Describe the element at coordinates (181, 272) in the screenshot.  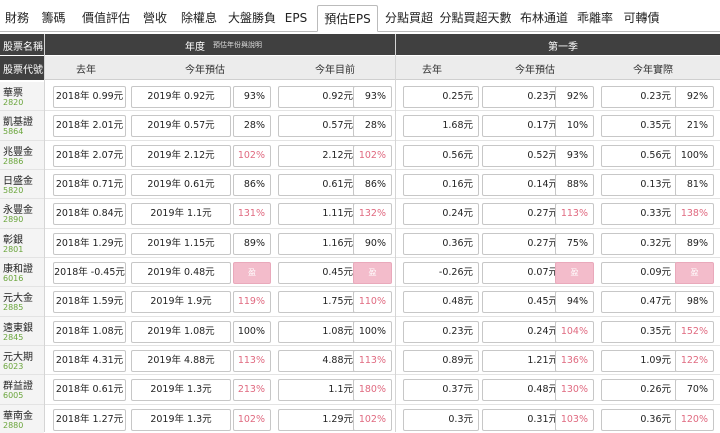
I see `cell-y-fc: 2019年 0.48元` at that location.